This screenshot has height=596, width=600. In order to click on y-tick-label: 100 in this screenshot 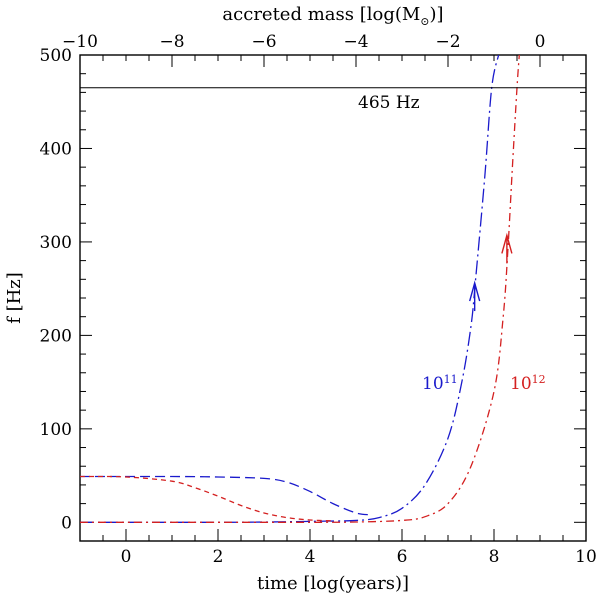, I will do `click(56, 430)`.